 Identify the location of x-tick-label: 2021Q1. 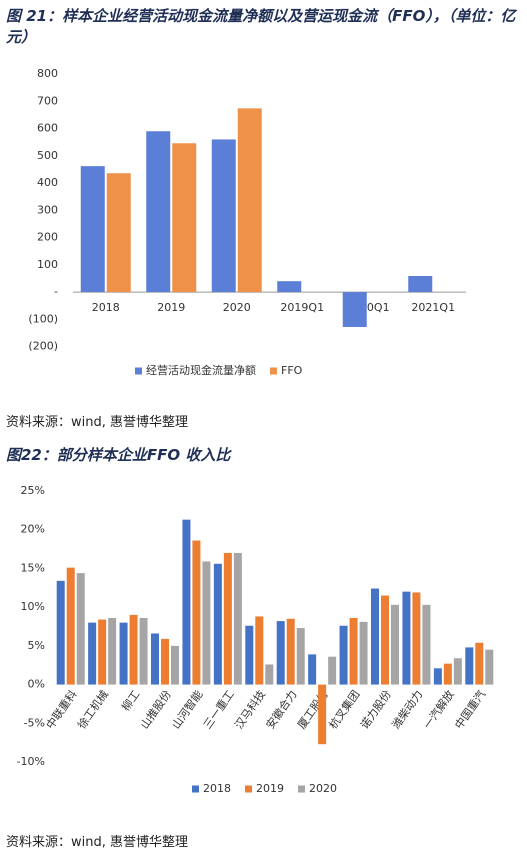
(433, 307).